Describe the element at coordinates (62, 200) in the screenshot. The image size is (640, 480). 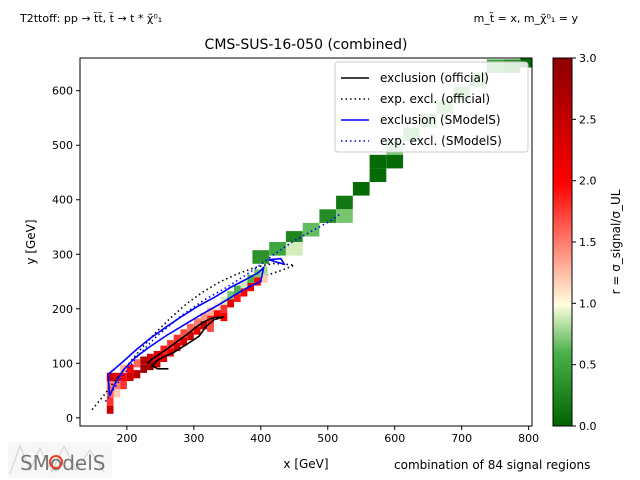
I see `y-tick-label: 400` at that location.